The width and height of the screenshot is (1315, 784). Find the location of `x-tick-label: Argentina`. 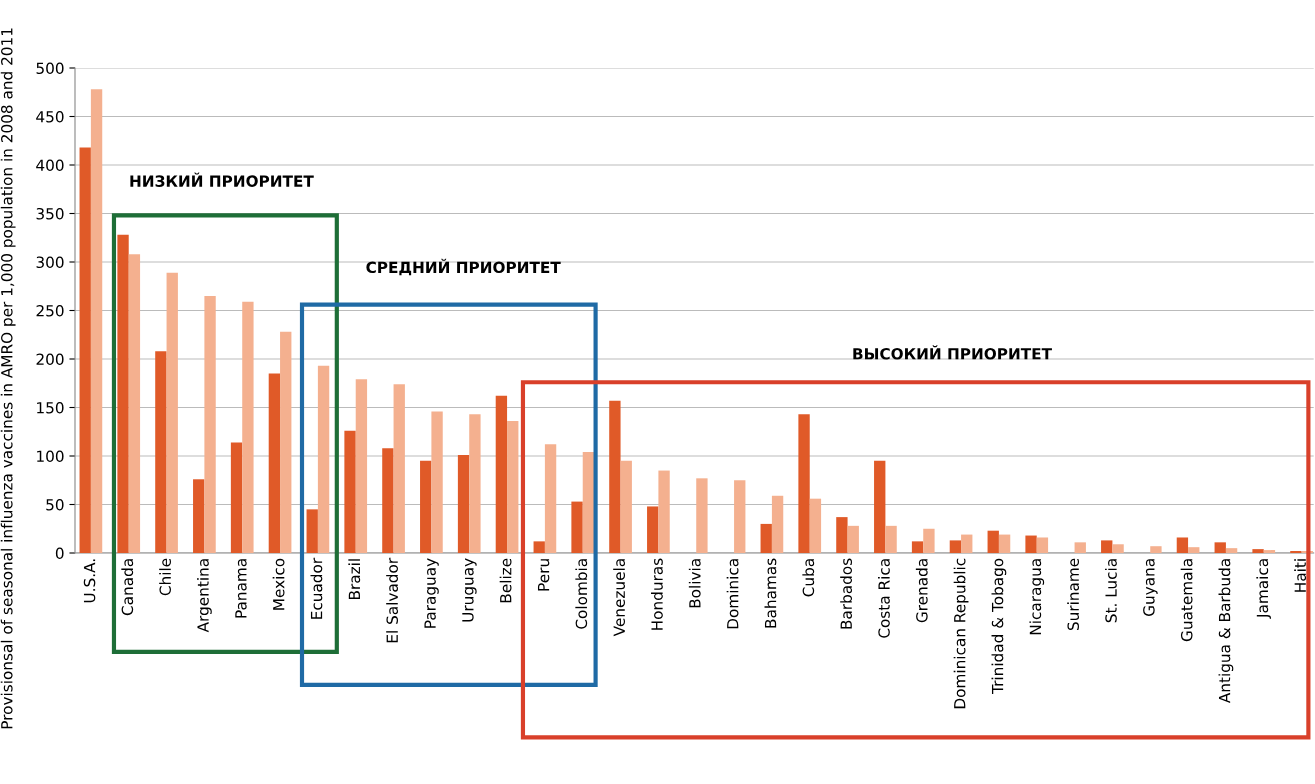

x-tick-label: Argentina is located at coordinates (204, 596).